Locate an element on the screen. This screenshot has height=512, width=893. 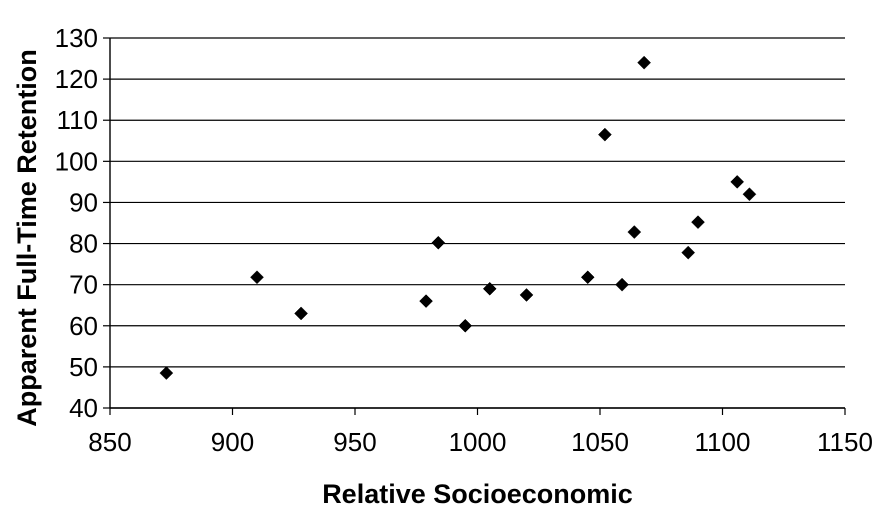
x-tick-label: 850 is located at coordinates (109, 442).